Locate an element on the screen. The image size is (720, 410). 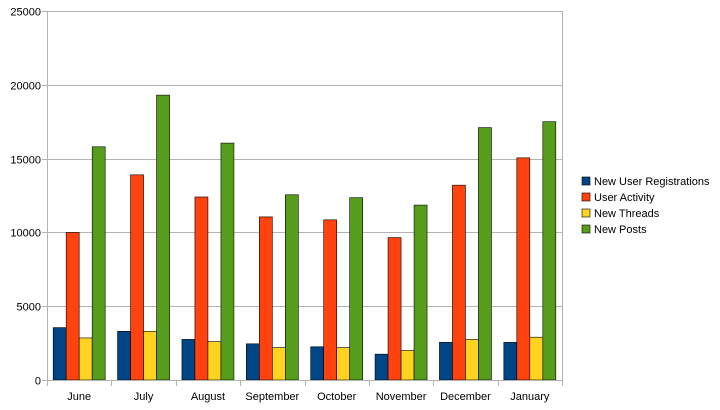
bar-new-posts-january is located at coordinates (549, 251).